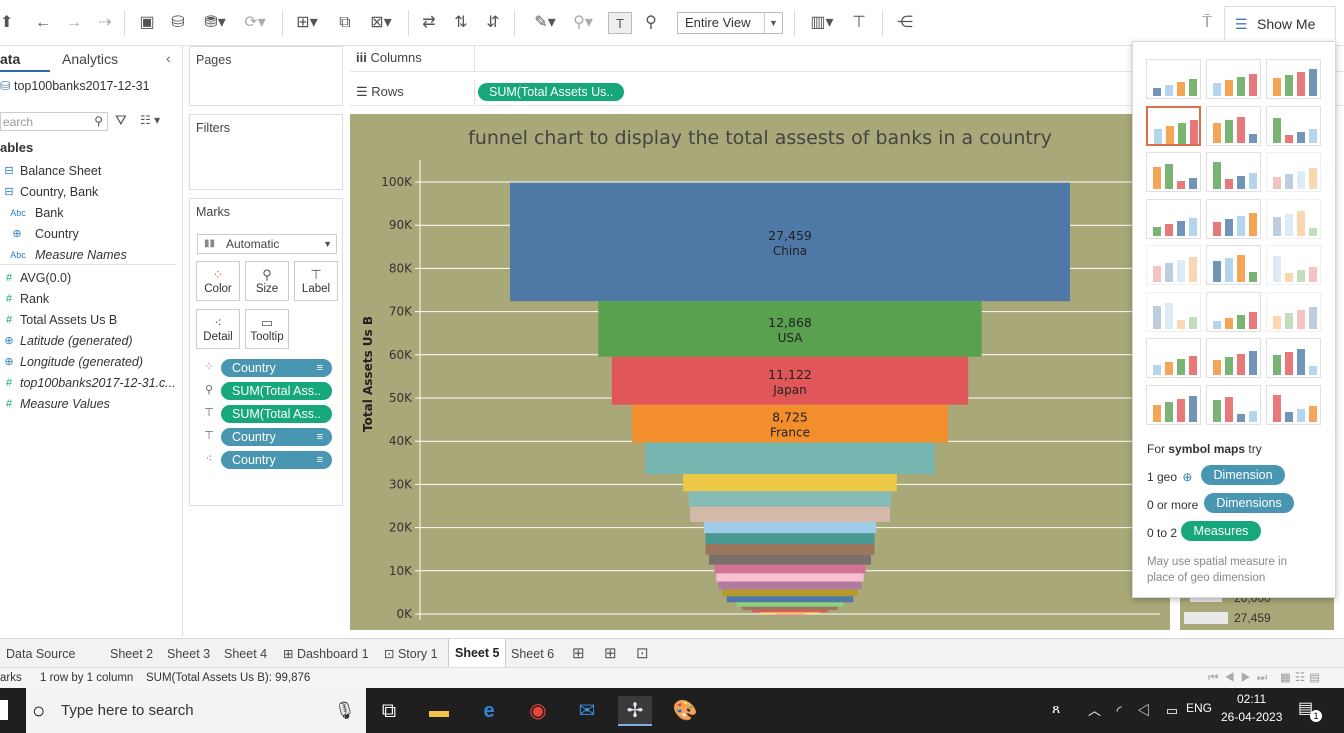 Image resolution: width=1344 pixels, height=733 pixels. I want to click on tooltip-button: ▭ Tooltip, so click(267, 329).